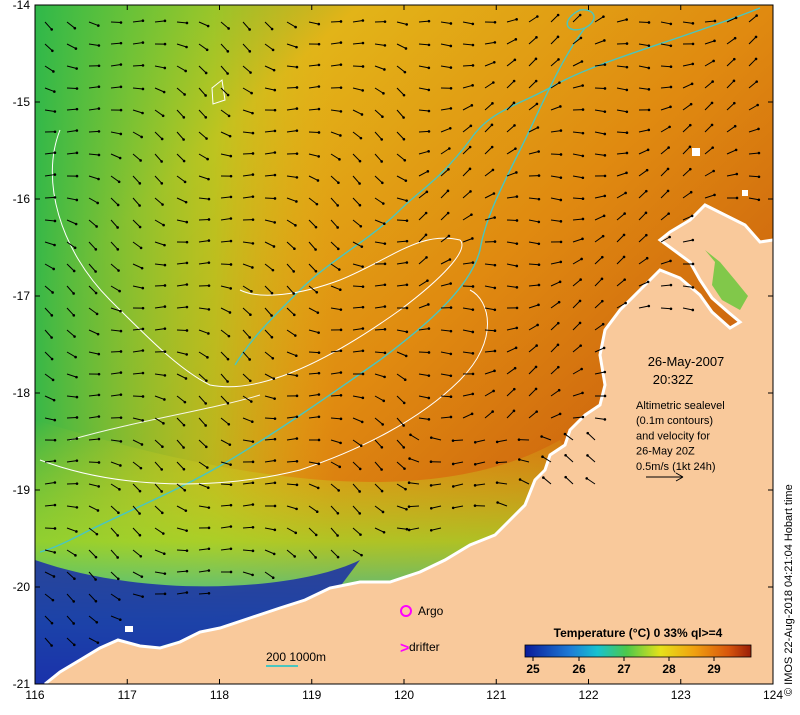 Image resolution: width=800 pixels, height=715 pixels. Describe the element at coordinates (624, 669) in the screenshot. I see `colorbar-tick-label: 27` at that location.